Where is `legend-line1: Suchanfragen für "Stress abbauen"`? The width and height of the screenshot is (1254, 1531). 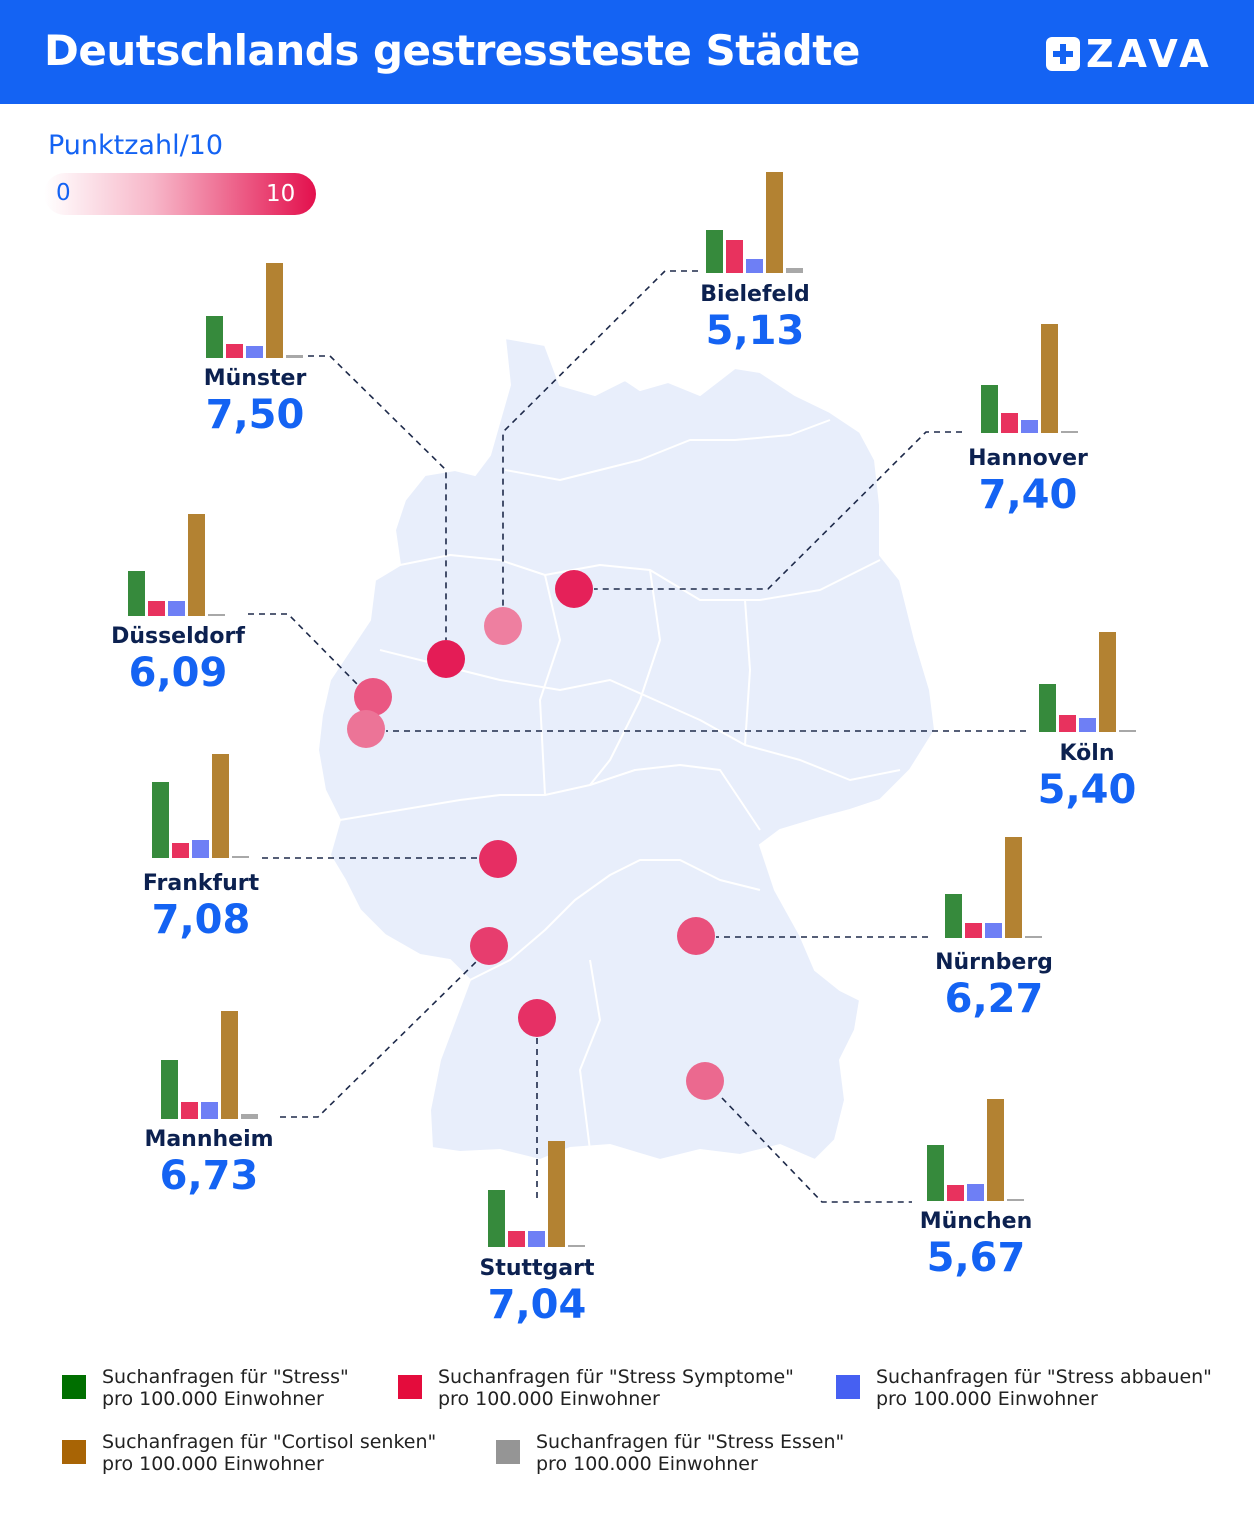 legend-line1: Suchanfragen für "Stress abbauen" is located at coordinates (1044, 1377).